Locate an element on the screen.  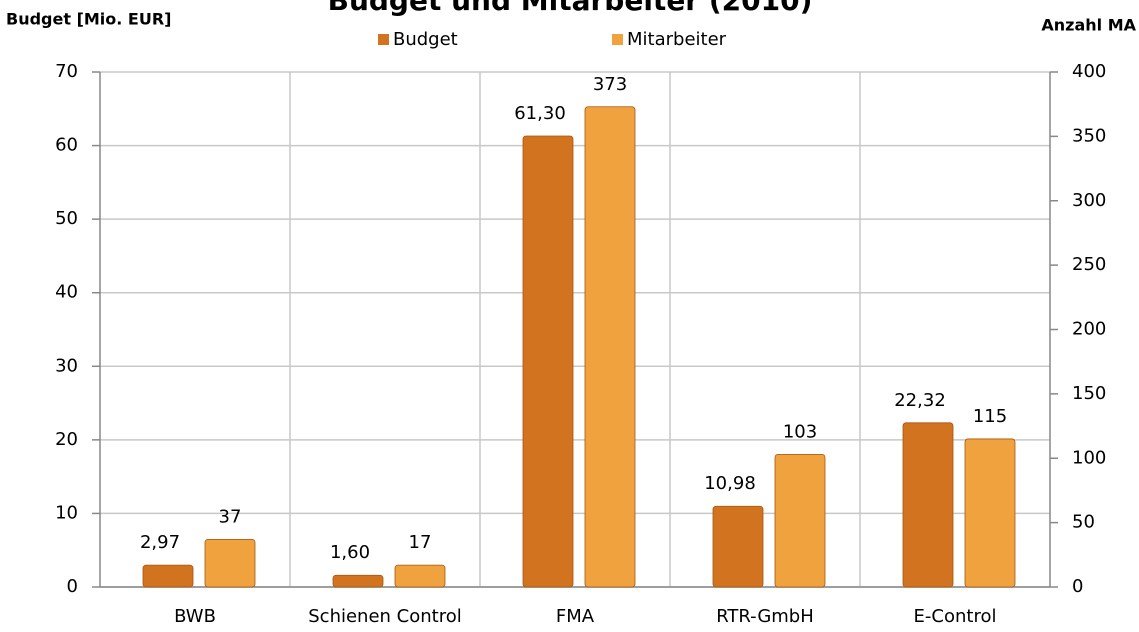
data-label: 373 is located at coordinates (610, 84).